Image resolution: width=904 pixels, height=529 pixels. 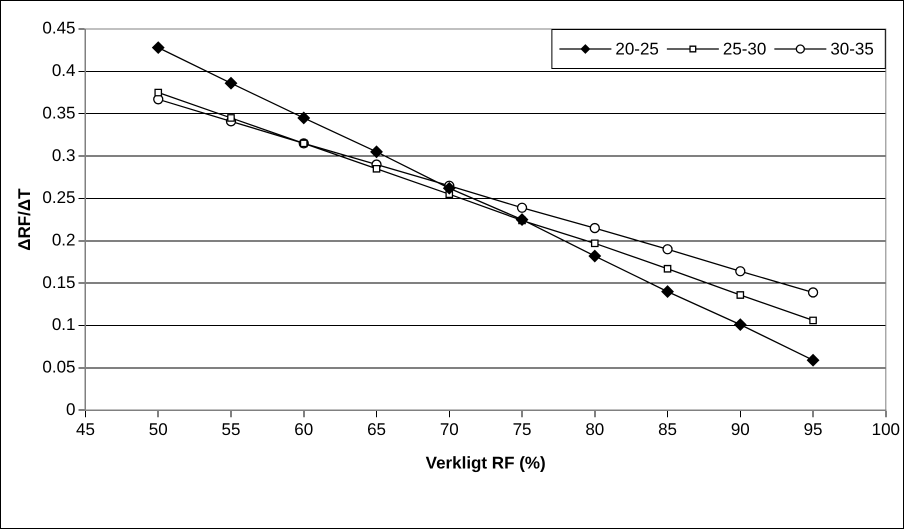 I want to click on x-tick-label: 100, so click(x=886, y=430).